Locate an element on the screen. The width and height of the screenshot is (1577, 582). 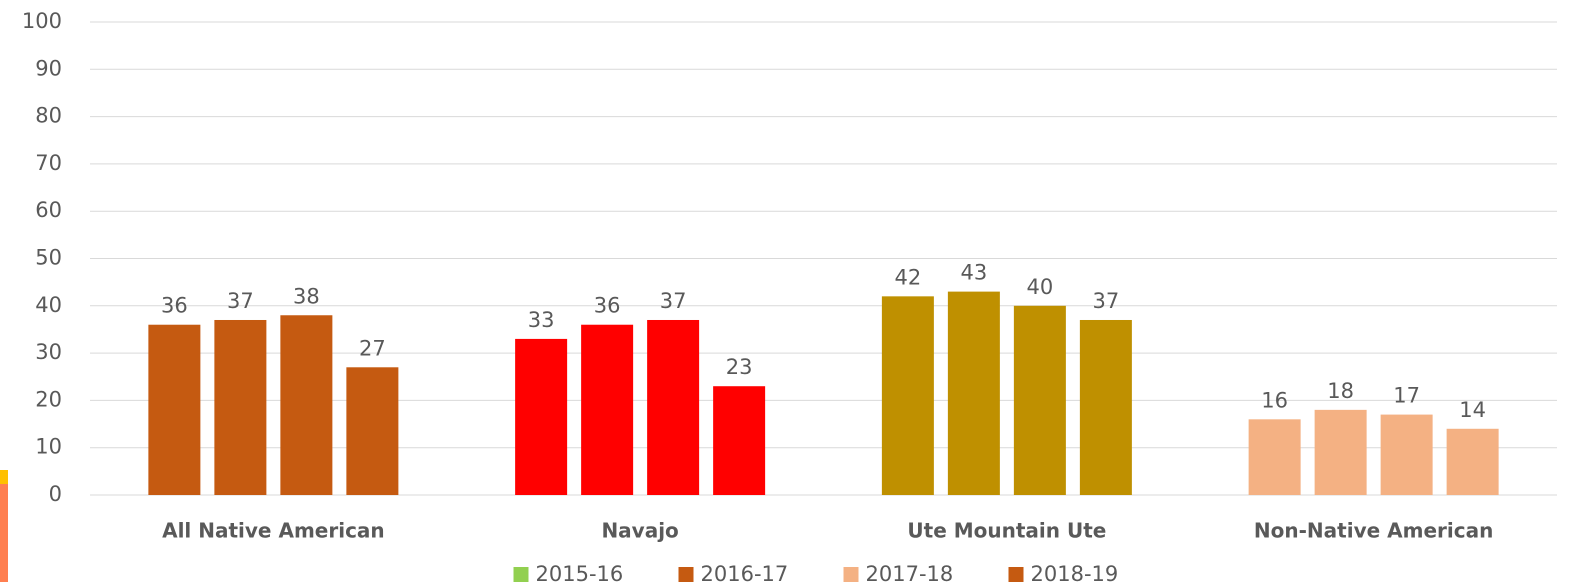
data-label: 42 is located at coordinates (908, 277).